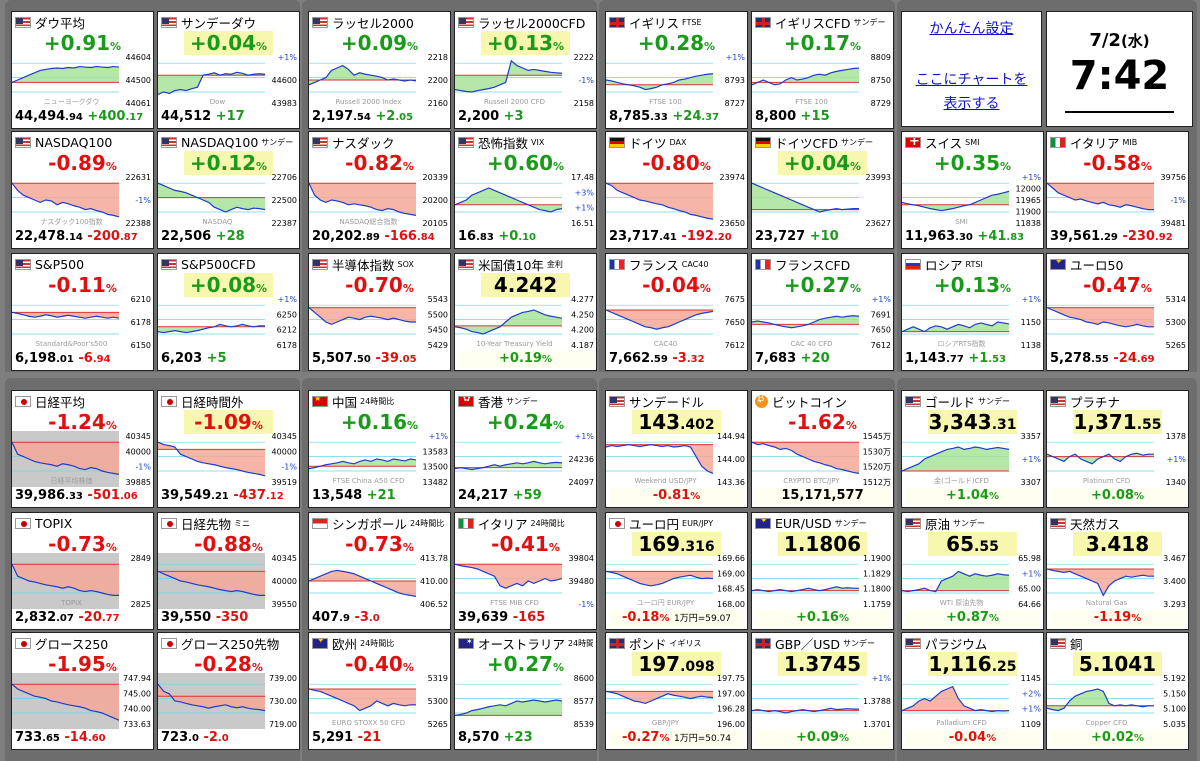 The image size is (1200, 761). Describe the element at coordinates (40, 495) in the screenshot. I see `price-value: 39,986` at that location.